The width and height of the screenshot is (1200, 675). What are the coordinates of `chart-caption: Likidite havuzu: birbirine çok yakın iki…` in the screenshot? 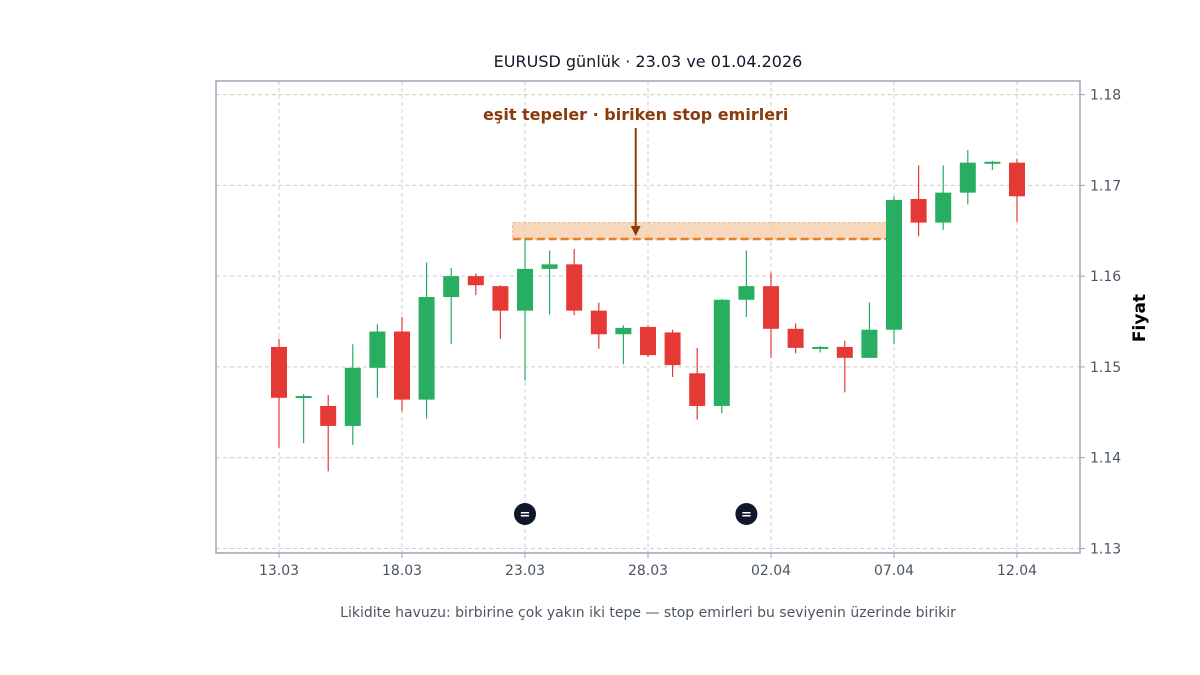 It's located at (648, 613).